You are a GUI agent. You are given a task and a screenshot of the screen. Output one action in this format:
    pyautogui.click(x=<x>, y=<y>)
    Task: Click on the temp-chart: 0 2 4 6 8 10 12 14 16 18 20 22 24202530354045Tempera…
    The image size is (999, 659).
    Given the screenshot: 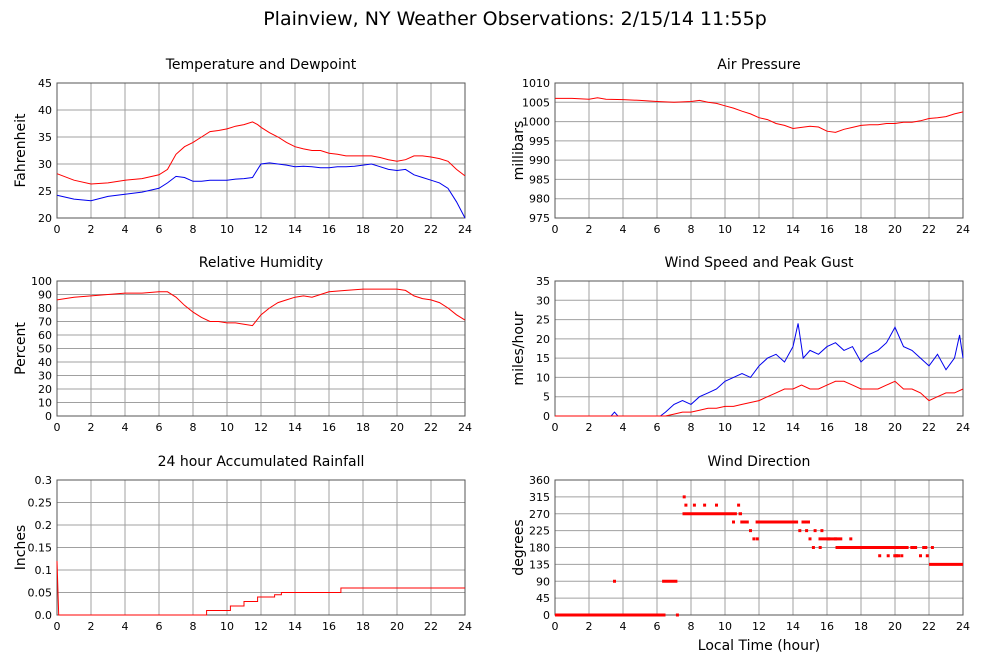 What is the action you would take?
    pyautogui.click(x=242, y=146)
    